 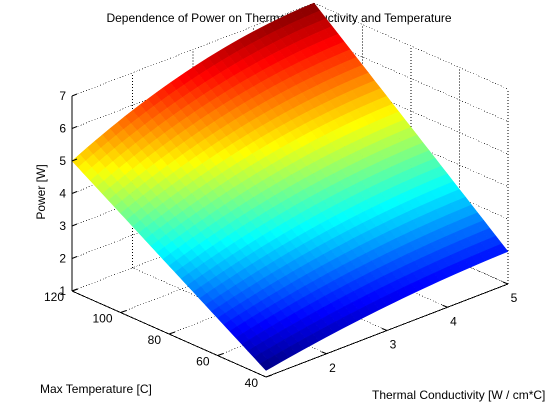 What do you see at coordinates (266, 365) in the screenshot?
I see `surface-patch` at bounding box center [266, 365].